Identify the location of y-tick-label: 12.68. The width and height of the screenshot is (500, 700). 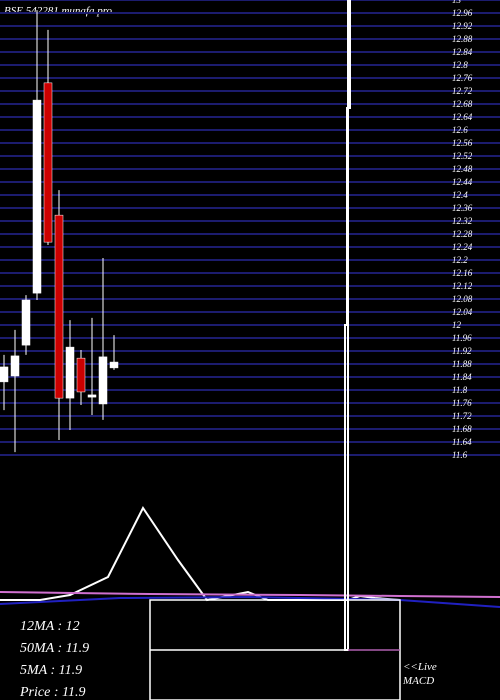
(462, 104).